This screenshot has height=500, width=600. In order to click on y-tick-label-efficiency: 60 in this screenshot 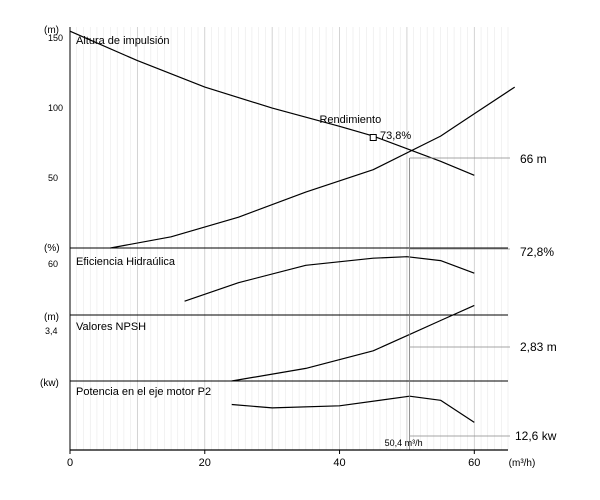, I will do `click(53, 264)`.